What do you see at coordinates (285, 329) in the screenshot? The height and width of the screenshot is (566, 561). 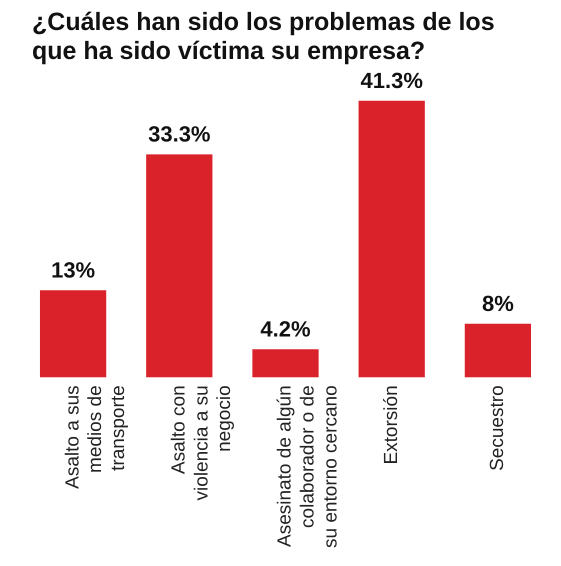 I see `data-label: 4.2%` at bounding box center [285, 329].